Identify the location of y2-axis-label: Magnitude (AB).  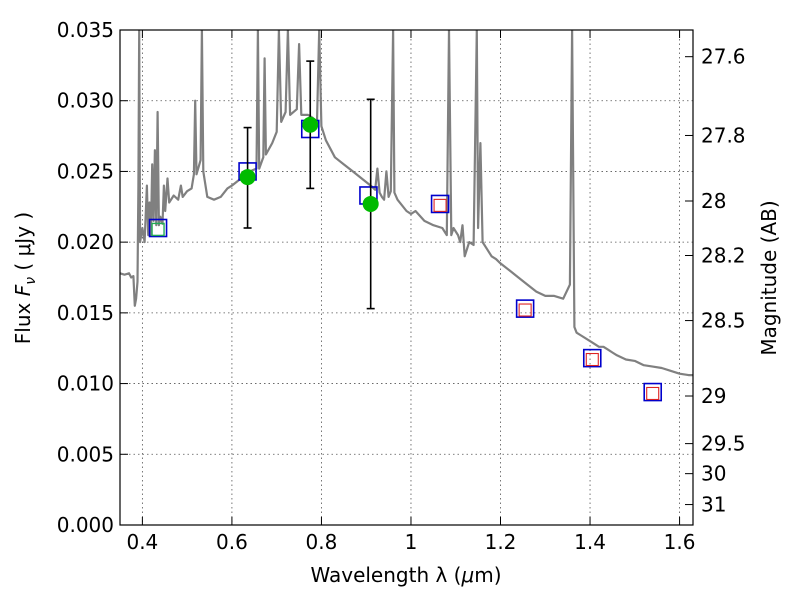
(769, 277).